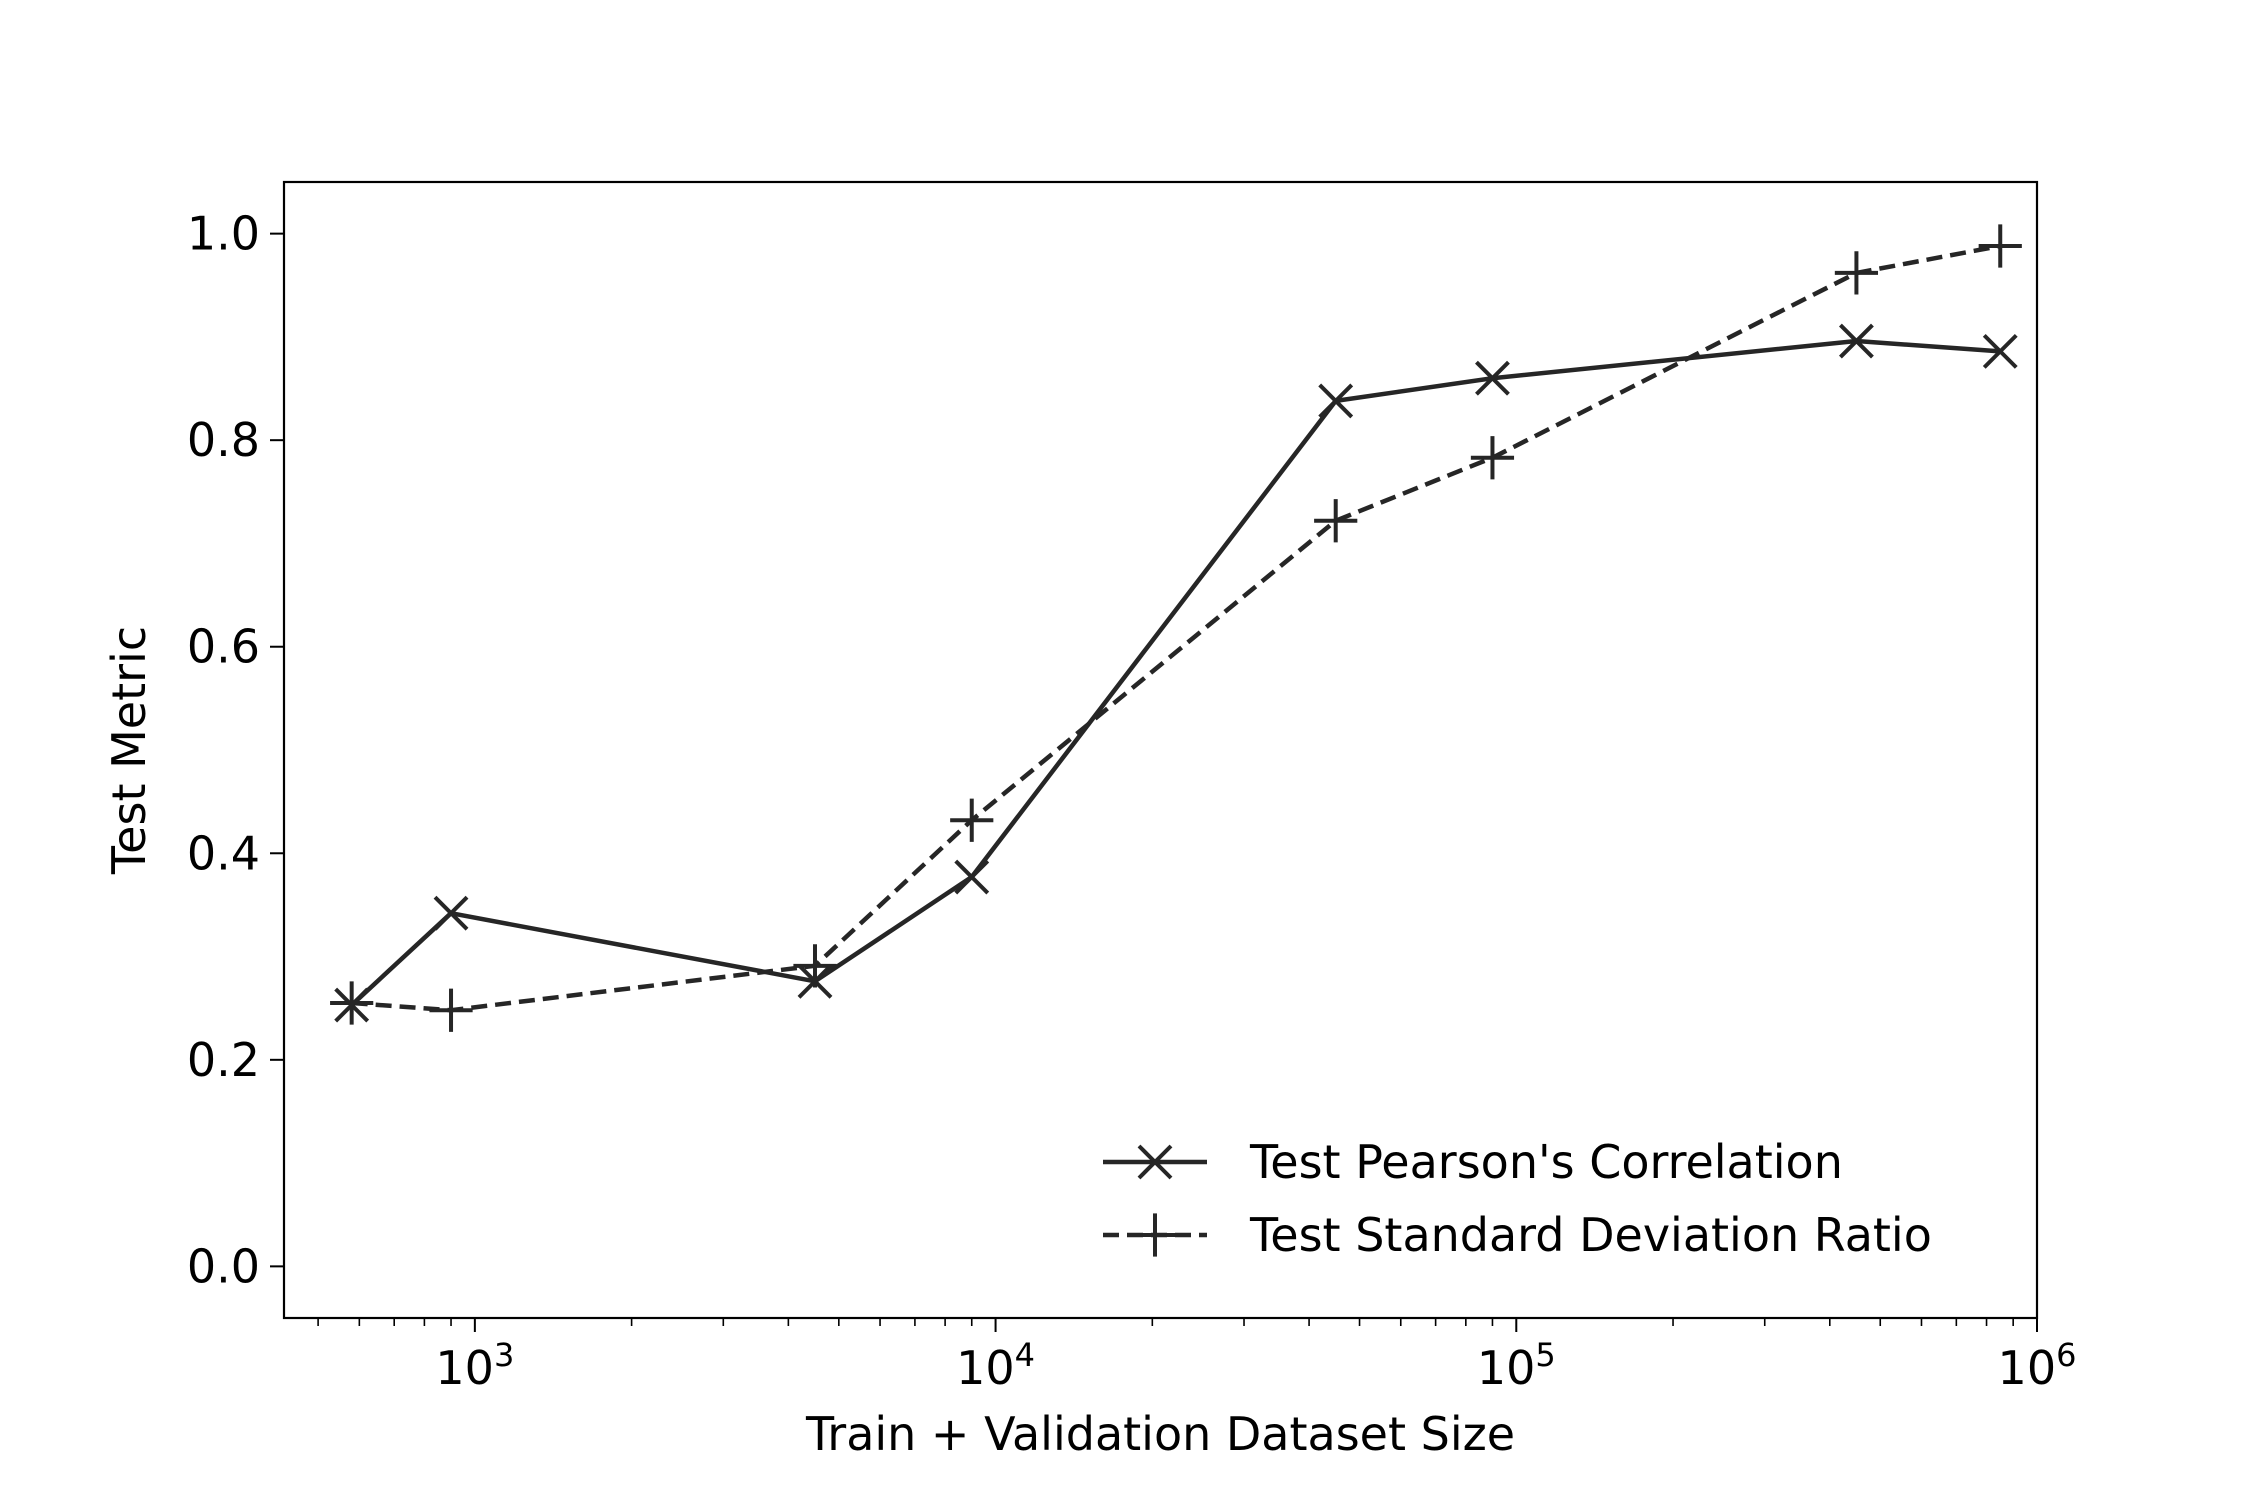 This screenshot has height=1500, width=2250. I want to click on x-tick-exponent: 5, so click(1545, 1355).